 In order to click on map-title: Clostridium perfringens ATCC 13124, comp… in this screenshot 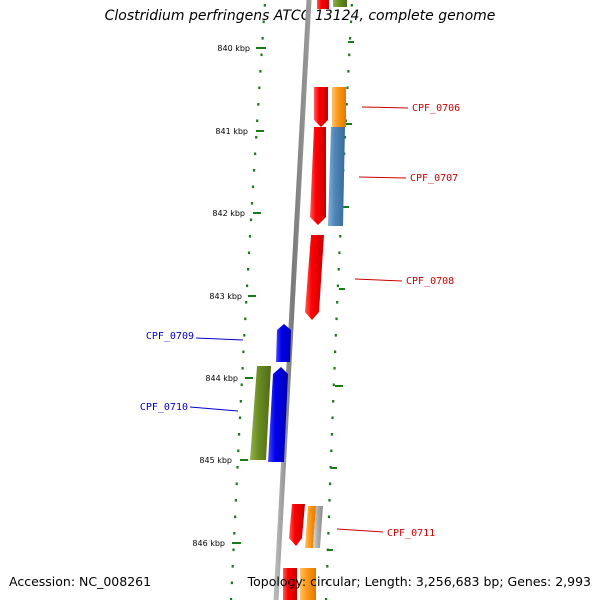, I will do `click(300, 16)`.